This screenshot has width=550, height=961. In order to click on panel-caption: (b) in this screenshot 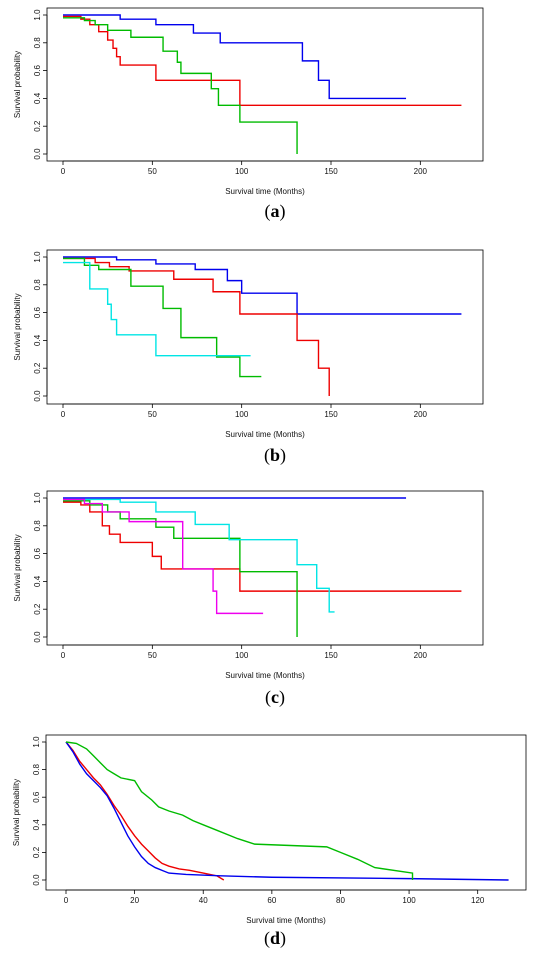, I will do `click(275, 455)`.